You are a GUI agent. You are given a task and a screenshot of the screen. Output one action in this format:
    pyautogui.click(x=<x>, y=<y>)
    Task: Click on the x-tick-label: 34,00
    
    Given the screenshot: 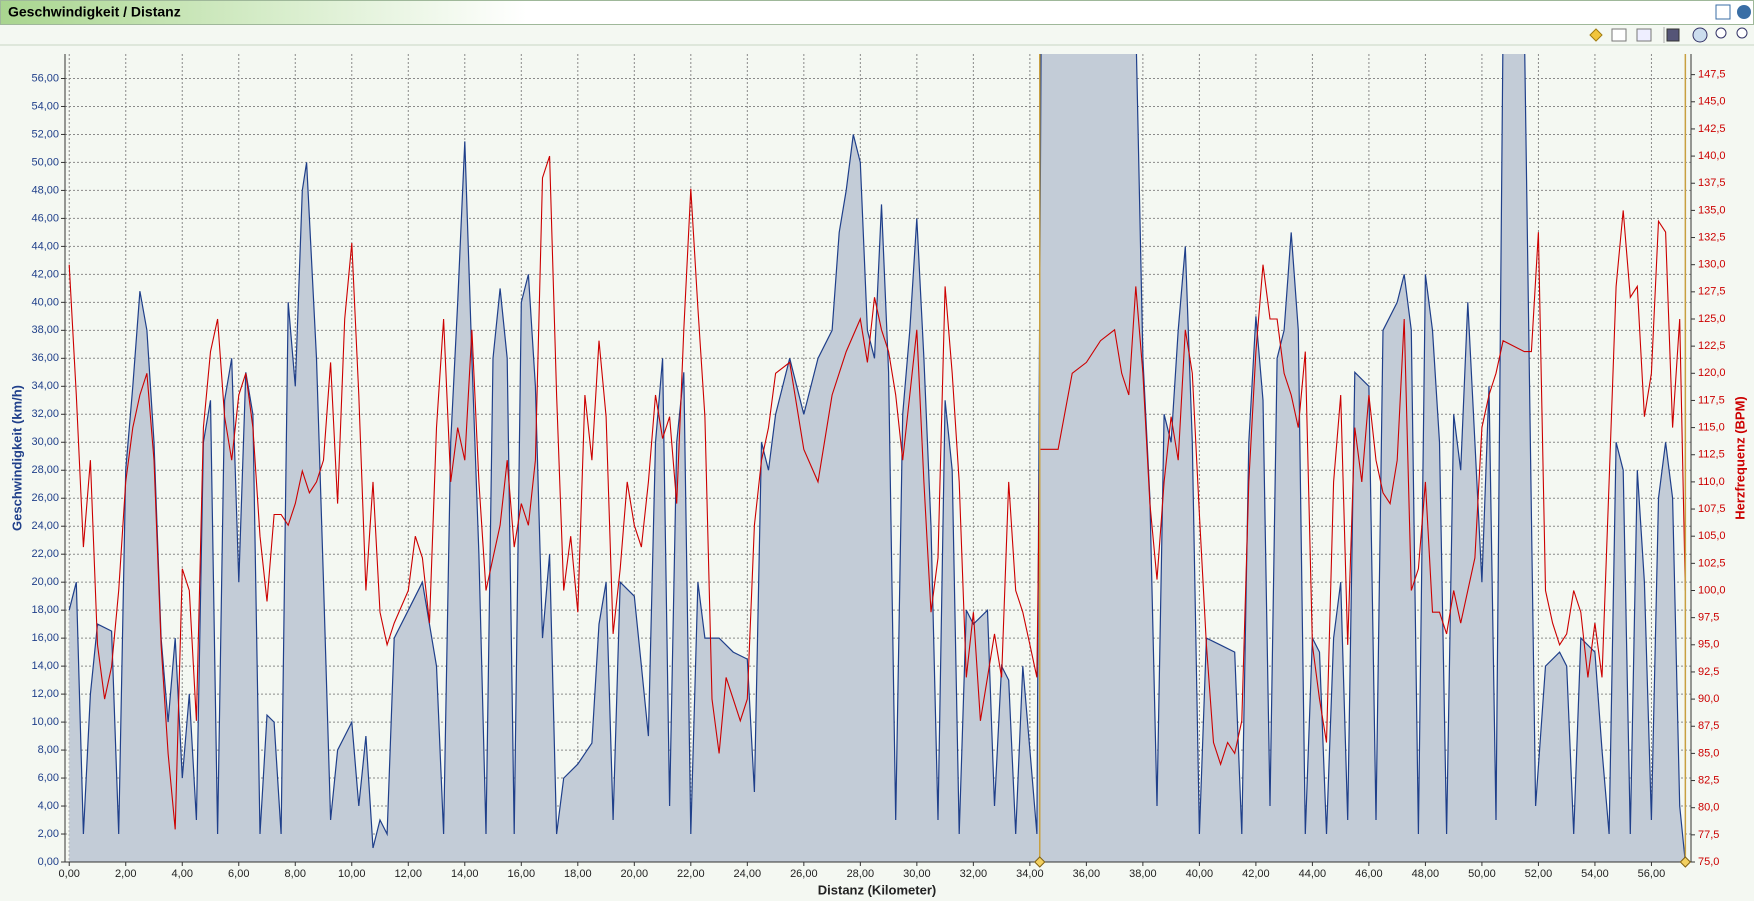 What is the action you would take?
    pyautogui.click(x=1030, y=874)
    